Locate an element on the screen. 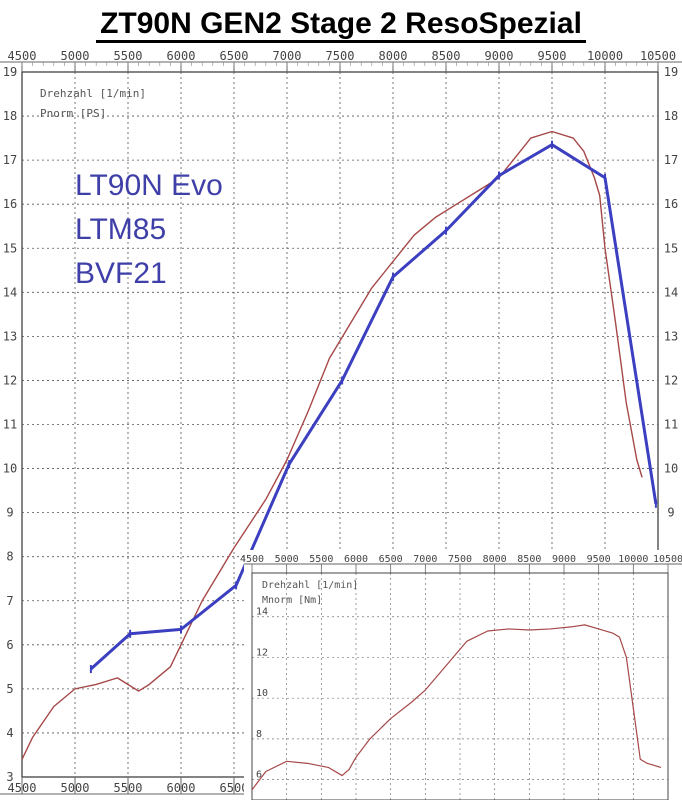 Image resolution: width=682 pixels, height=800 pixels. main-y-tick-label-left: 8 is located at coordinates (9, 557).